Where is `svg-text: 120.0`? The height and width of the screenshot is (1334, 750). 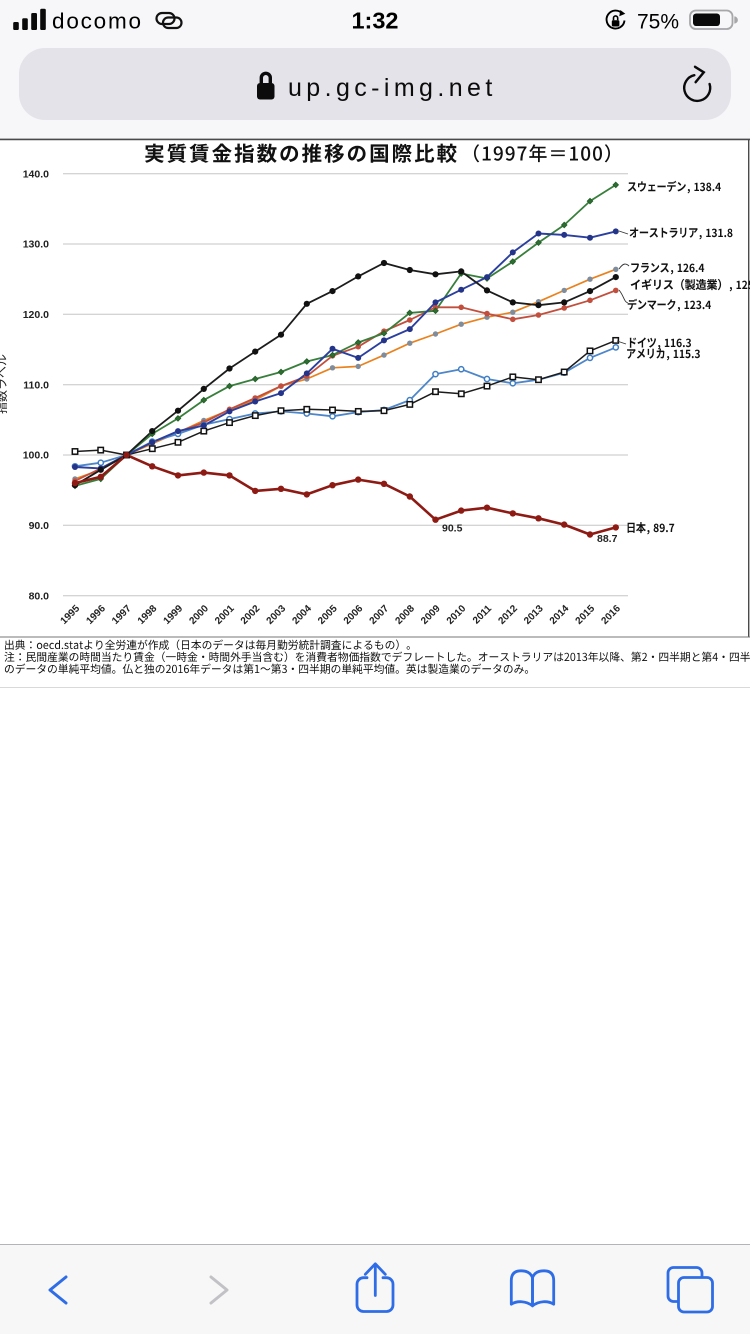
svg-text: 120.0 is located at coordinates (36, 315).